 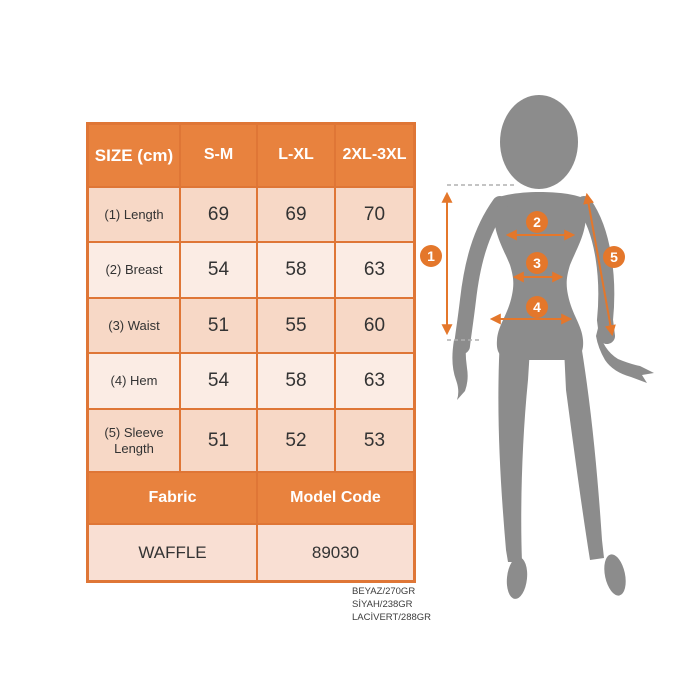 I want to click on svg-text: 1, so click(x=431, y=256).